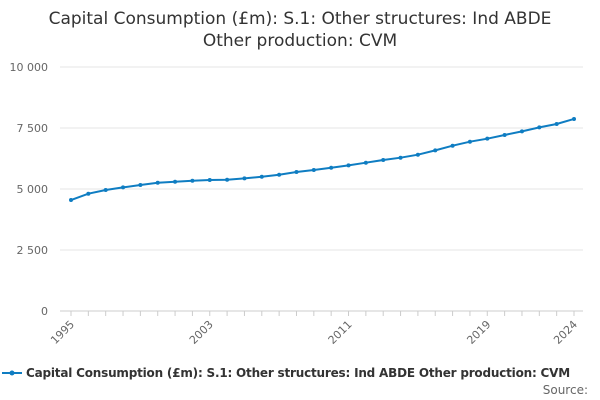 This screenshot has height=400, width=600. Describe the element at coordinates (565, 332) in the screenshot. I see `x-tick-label: 2024` at that location.